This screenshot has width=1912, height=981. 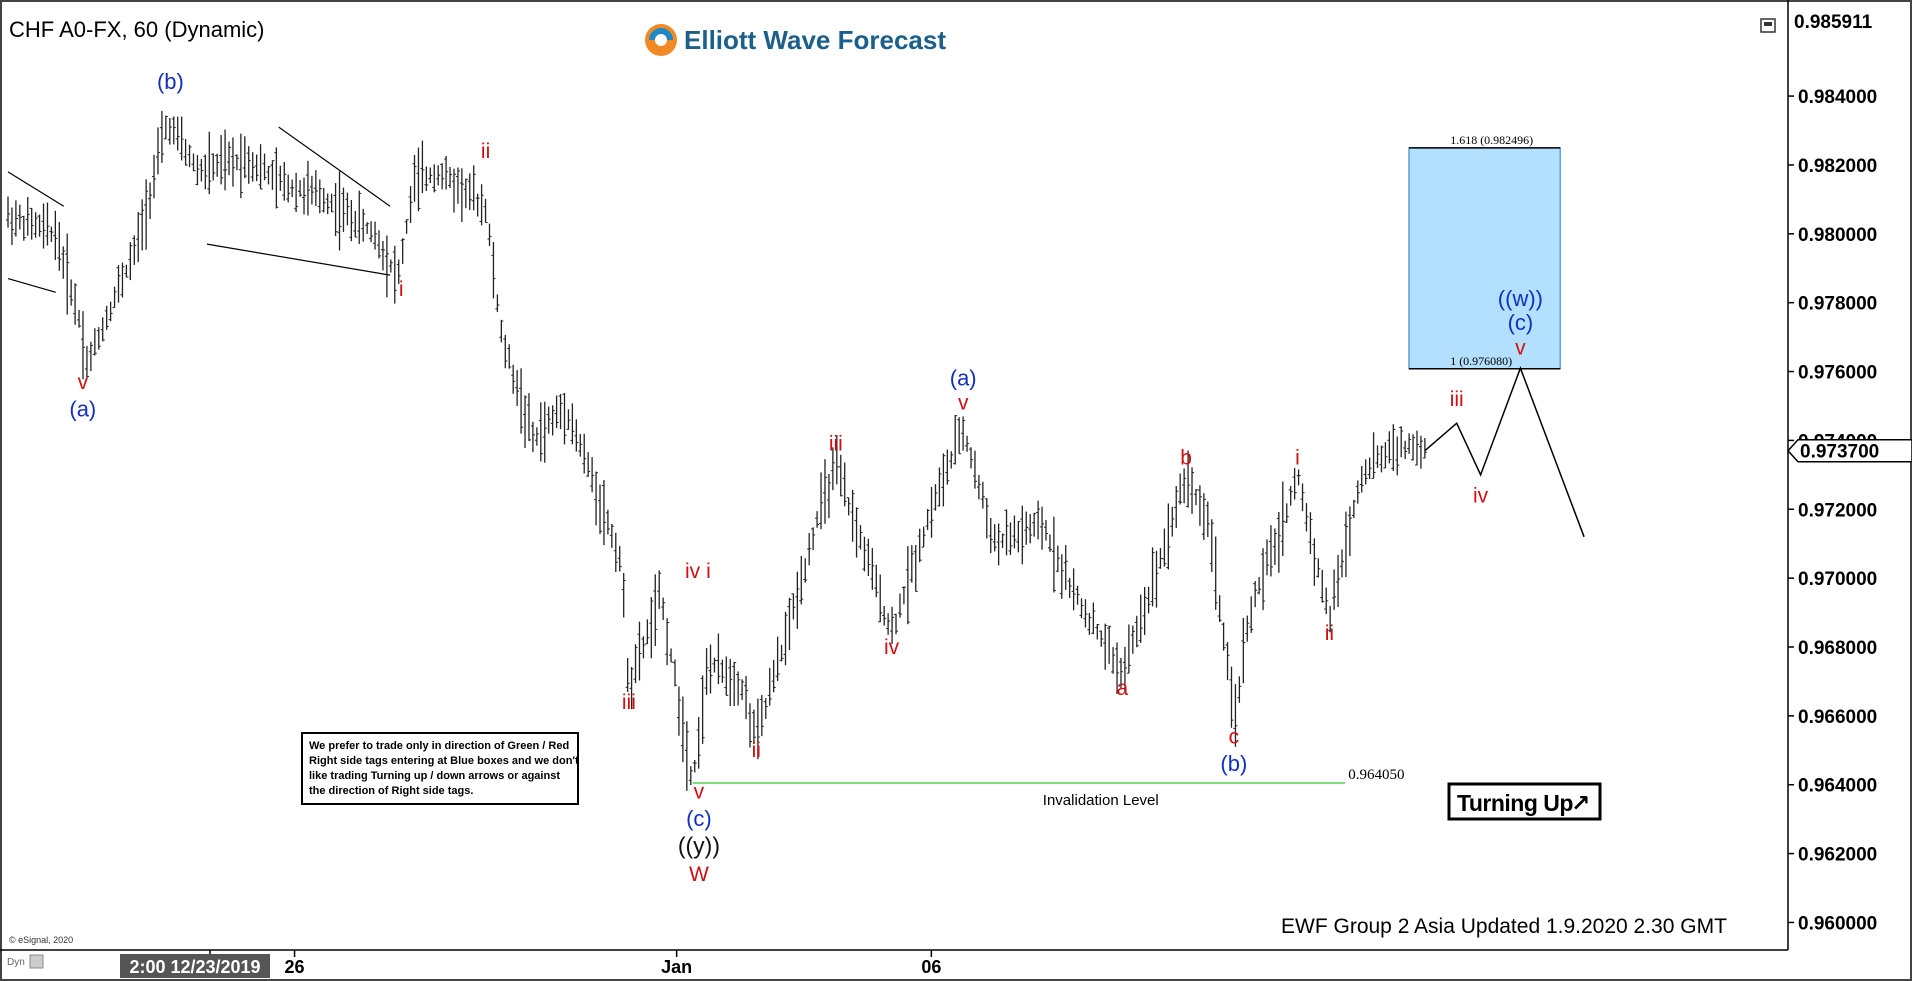 What do you see at coordinates (1837, 923) in the screenshot?
I see `y-tick-label: 0.960000` at bounding box center [1837, 923].